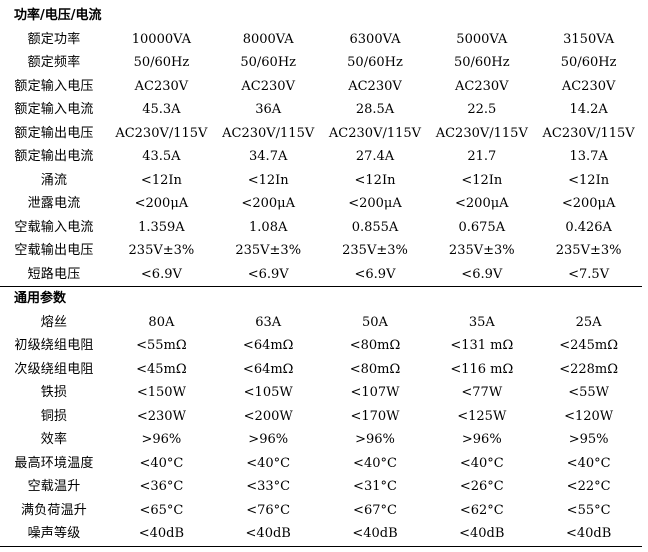  What do you see at coordinates (321, 110) in the screenshot?
I see `table-row: 额定输入电流 45.3A 36A 28.5A 22.5 14.2A` at bounding box center [321, 110].